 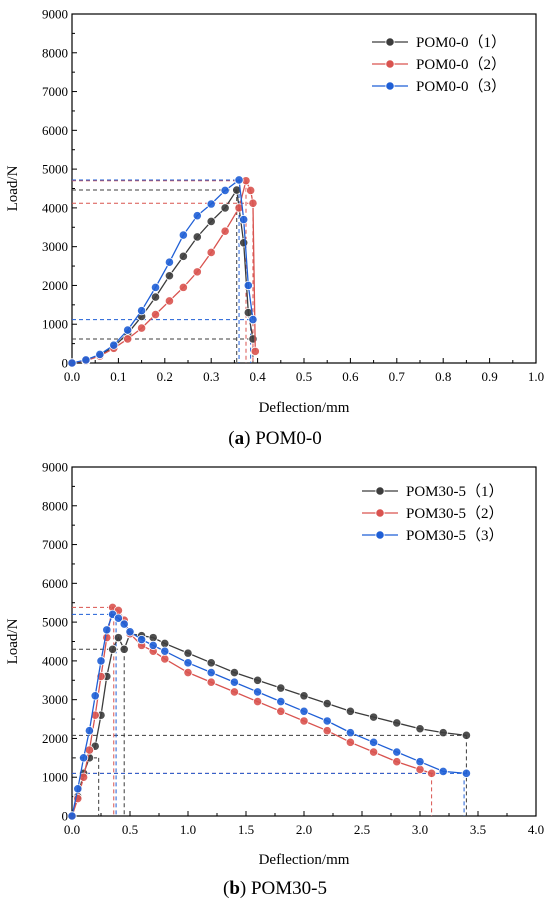 I want to click on y-tick-label: 7000, so click(x=55, y=544).